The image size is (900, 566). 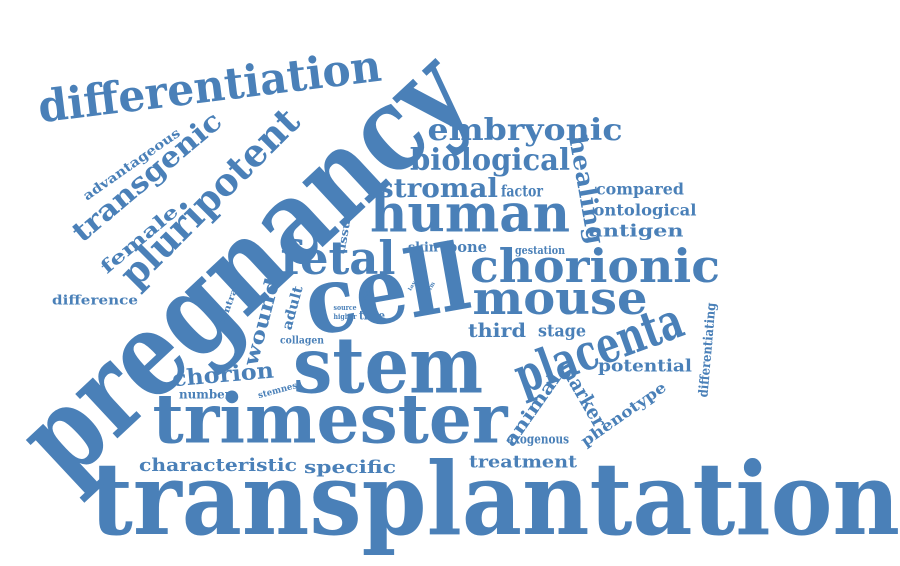 I want to click on word-mouse: mouse, so click(x=560, y=298).